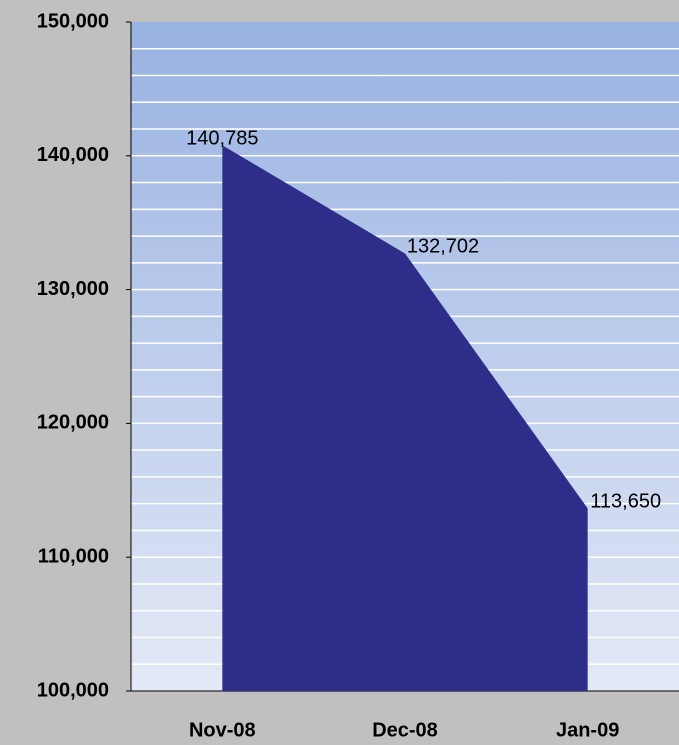  What do you see at coordinates (73, 690) in the screenshot?
I see `y-tick-label: 100,000` at bounding box center [73, 690].